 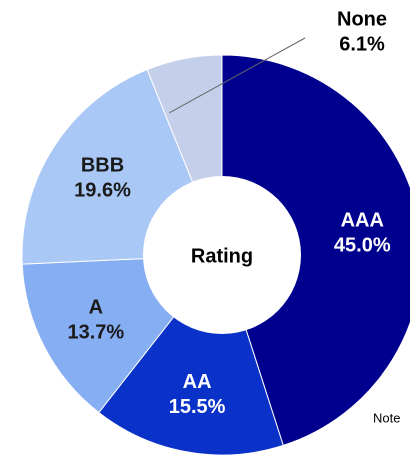 I want to click on slice-value: 45.0%, so click(x=362, y=245).